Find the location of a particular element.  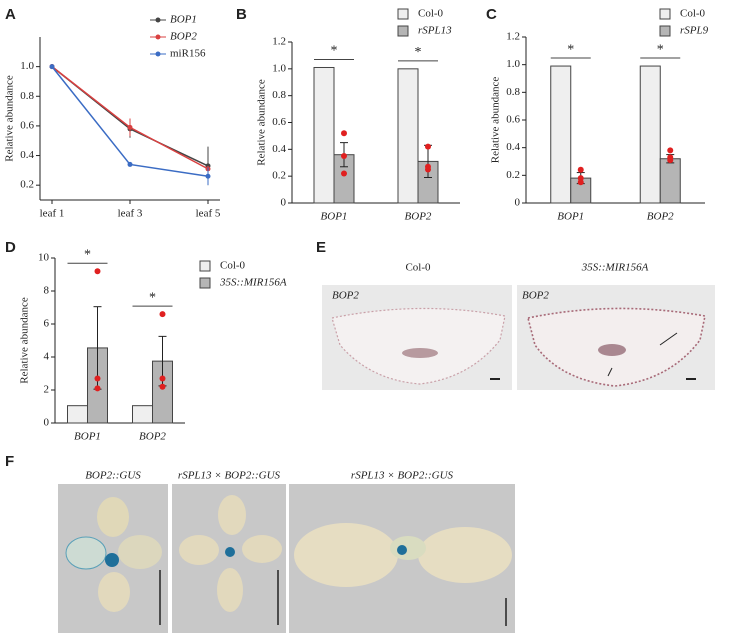

y-tick-label: 6 is located at coordinates (47, 324).